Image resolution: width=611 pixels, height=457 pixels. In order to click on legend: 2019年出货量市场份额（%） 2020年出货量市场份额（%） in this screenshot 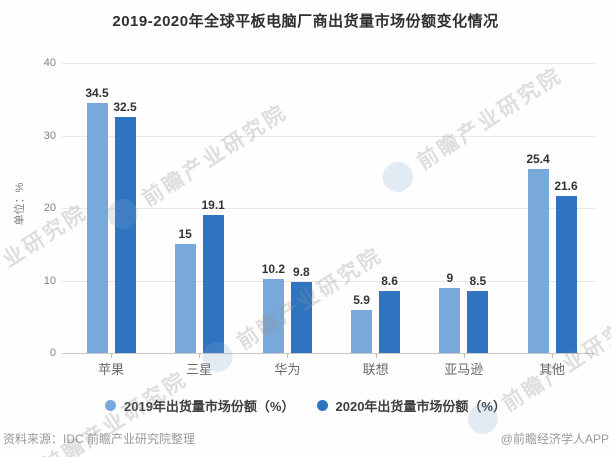, I will do `click(305, 405)`.